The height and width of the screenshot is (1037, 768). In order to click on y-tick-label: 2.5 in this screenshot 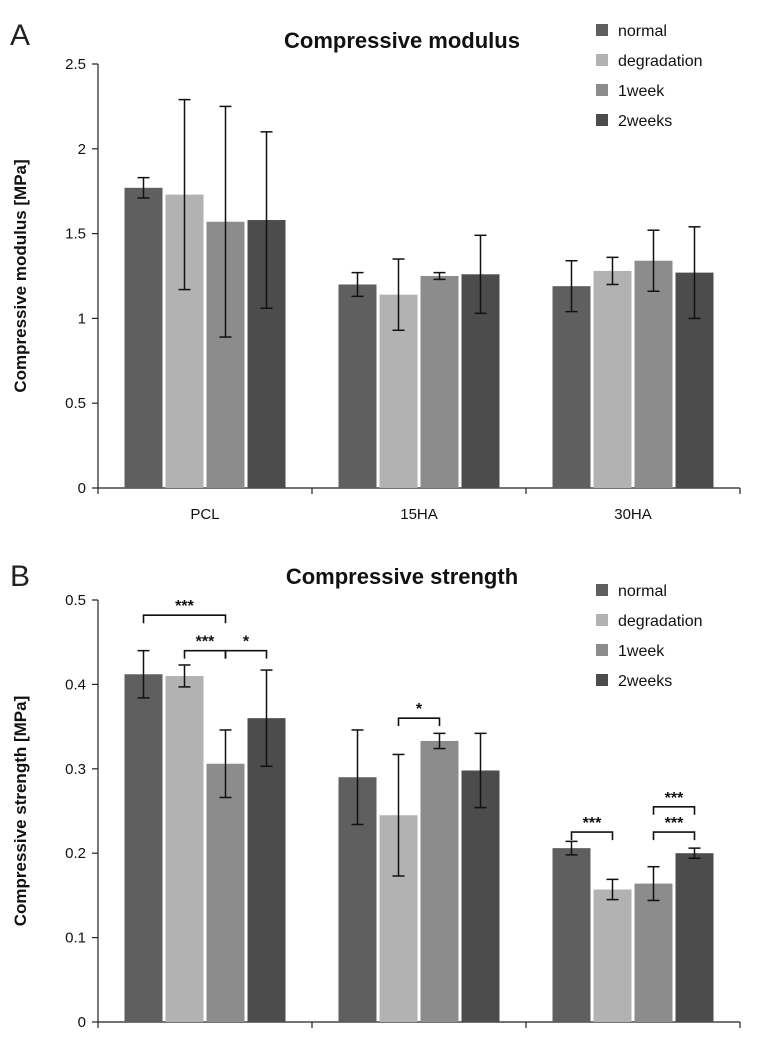, I will do `click(75, 64)`.